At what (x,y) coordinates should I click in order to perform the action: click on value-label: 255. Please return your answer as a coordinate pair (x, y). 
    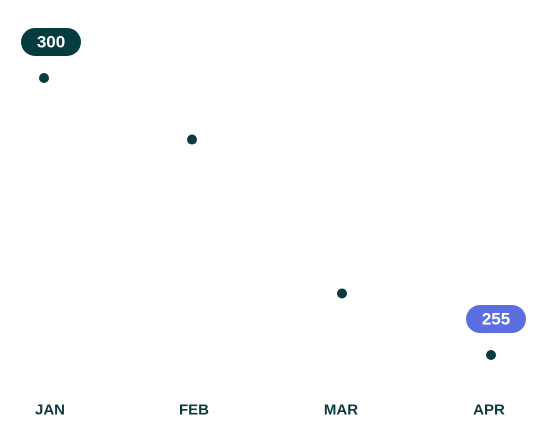
    Looking at the image, I should click on (496, 319).